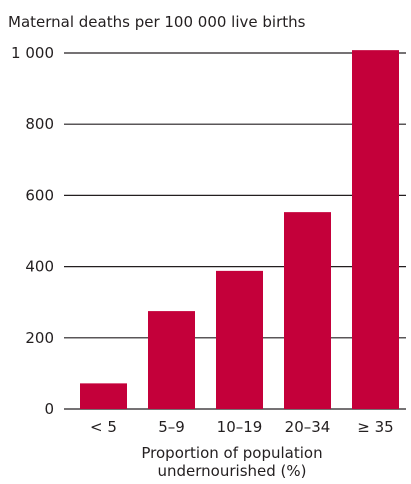 Image resolution: width=411 pixels, height=484 pixels. What do you see at coordinates (39, 338) in the screenshot?
I see `y-tick-label: 200` at bounding box center [39, 338].